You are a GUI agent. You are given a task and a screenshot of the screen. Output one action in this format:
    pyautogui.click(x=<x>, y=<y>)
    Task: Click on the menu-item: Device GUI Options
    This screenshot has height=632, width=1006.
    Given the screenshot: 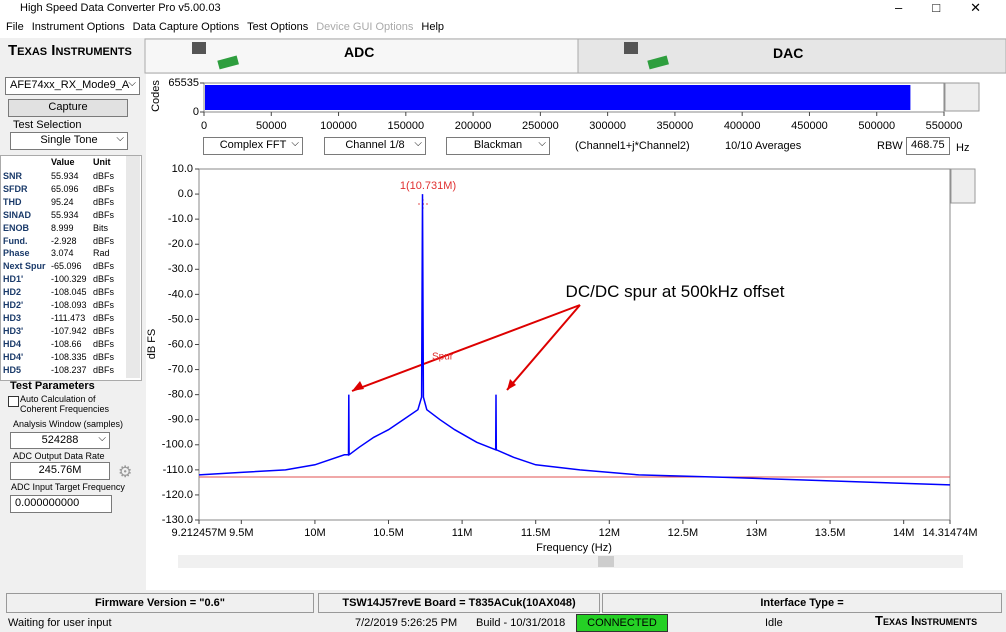 What is the action you would take?
    pyautogui.click(x=365, y=27)
    